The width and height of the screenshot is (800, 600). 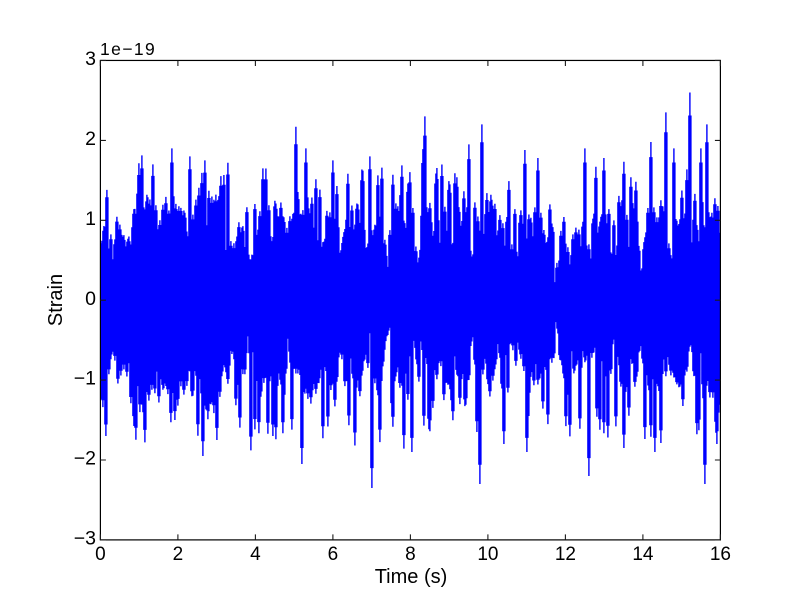 What do you see at coordinates (565, 554) in the screenshot?
I see `svg-text: 12` at bounding box center [565, 554].